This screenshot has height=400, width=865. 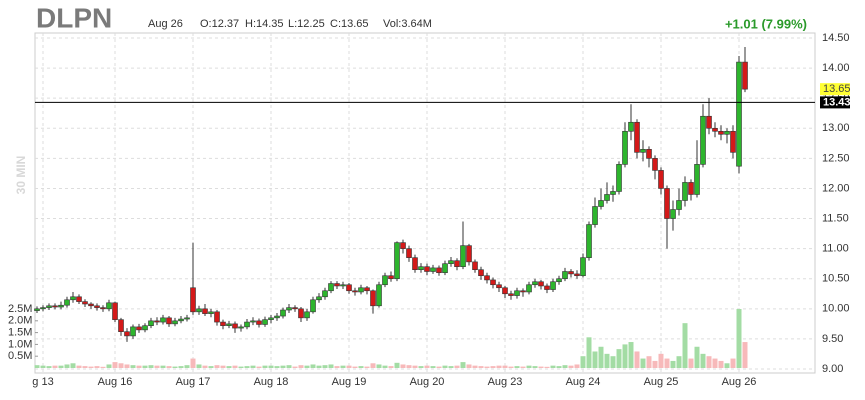 I want to click on y-tick-label: 14.00, so click(x=836, y=68).